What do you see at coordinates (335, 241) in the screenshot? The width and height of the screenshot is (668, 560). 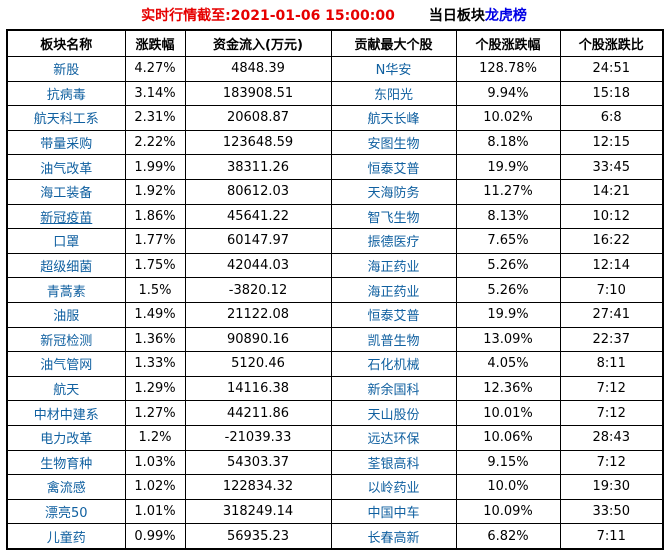 I see `table-row: 口罩 1.77% 60147.97 振德医疗 7.65% 16:22` at bounding box center [335, 241].